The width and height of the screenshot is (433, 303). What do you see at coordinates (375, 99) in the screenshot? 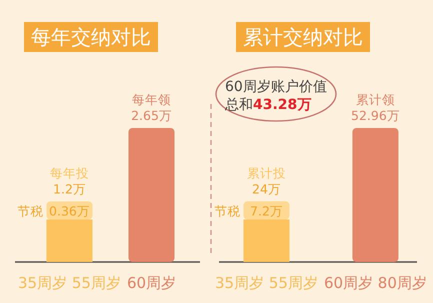
I see `series-label: 累计领` at bounding box center [375, 99].